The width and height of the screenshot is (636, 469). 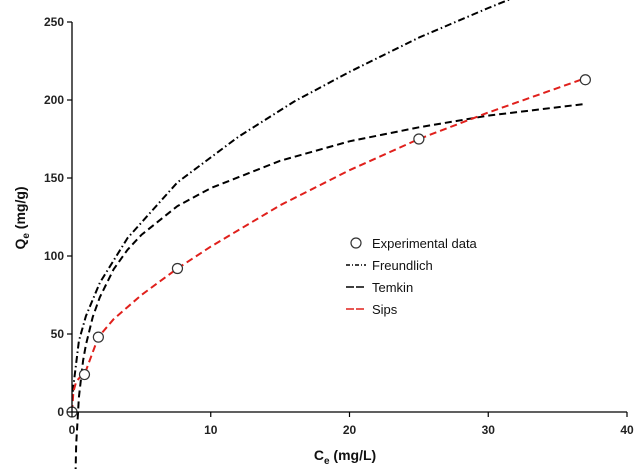 I want to click on legend-item: Sips, so click(x=372, y=309).